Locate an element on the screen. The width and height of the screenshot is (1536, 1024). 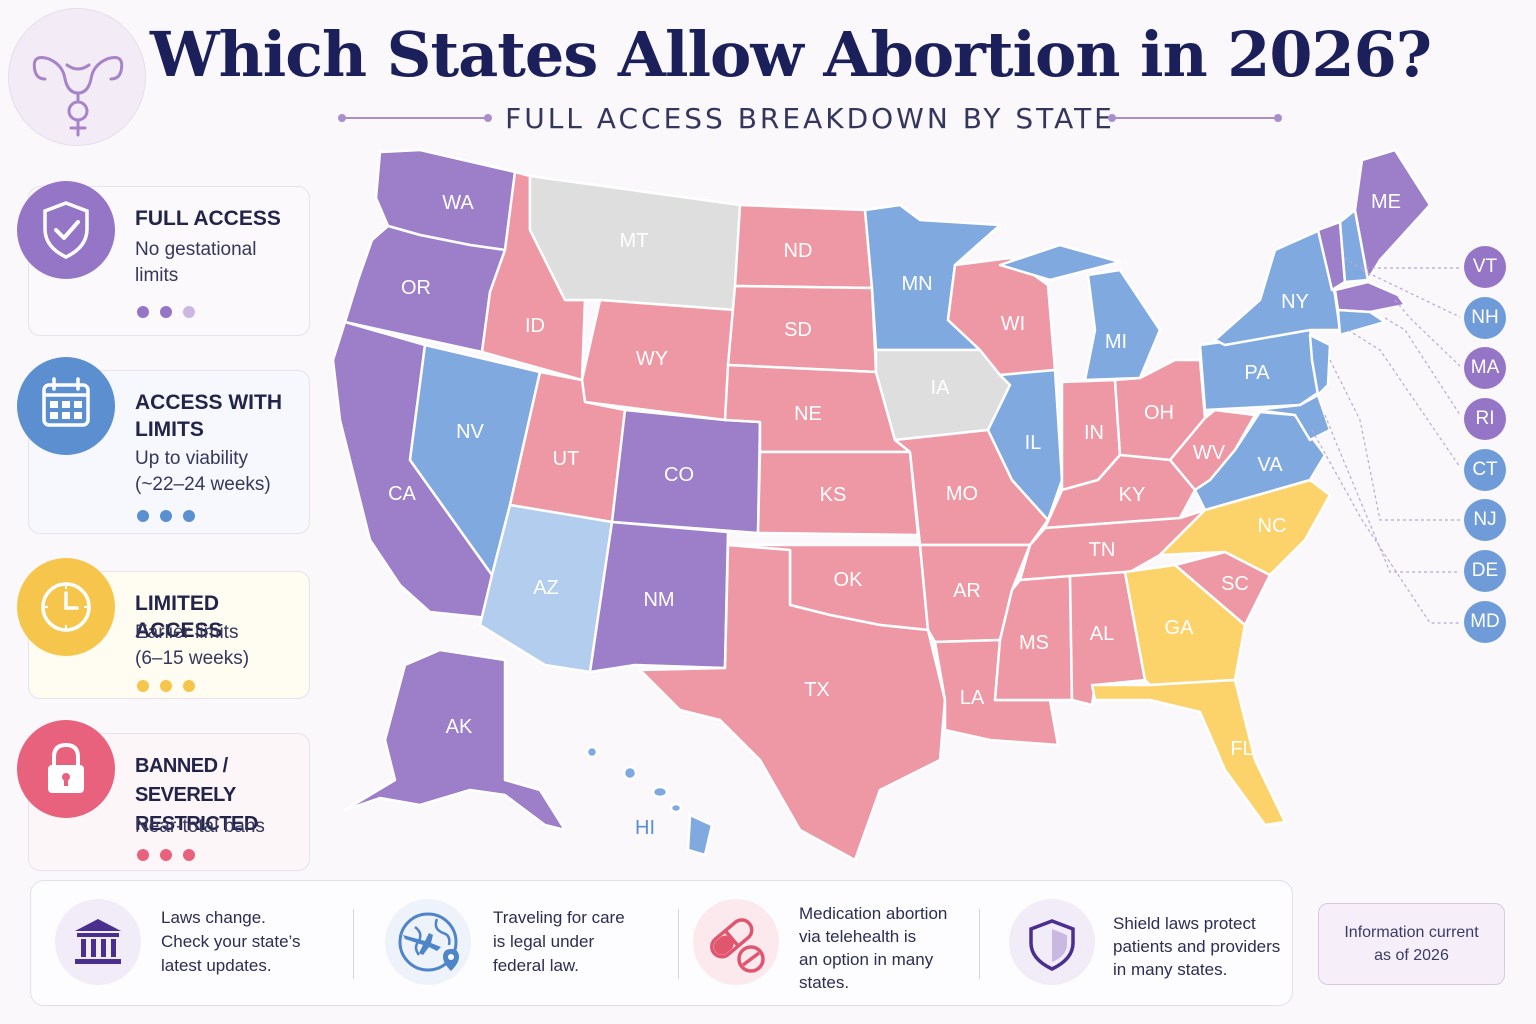
state-label: SC is located at coordinates (1235, 584).